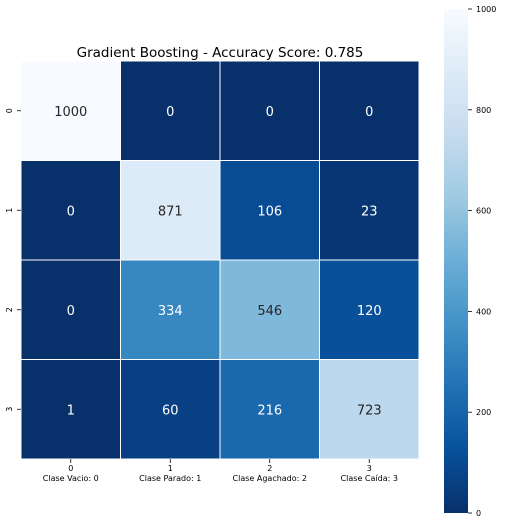  What do you see at coordinates (483, 412) in the screenshot?
I see `colorbar-tick-label: 200` at bounding box center [483, 412].